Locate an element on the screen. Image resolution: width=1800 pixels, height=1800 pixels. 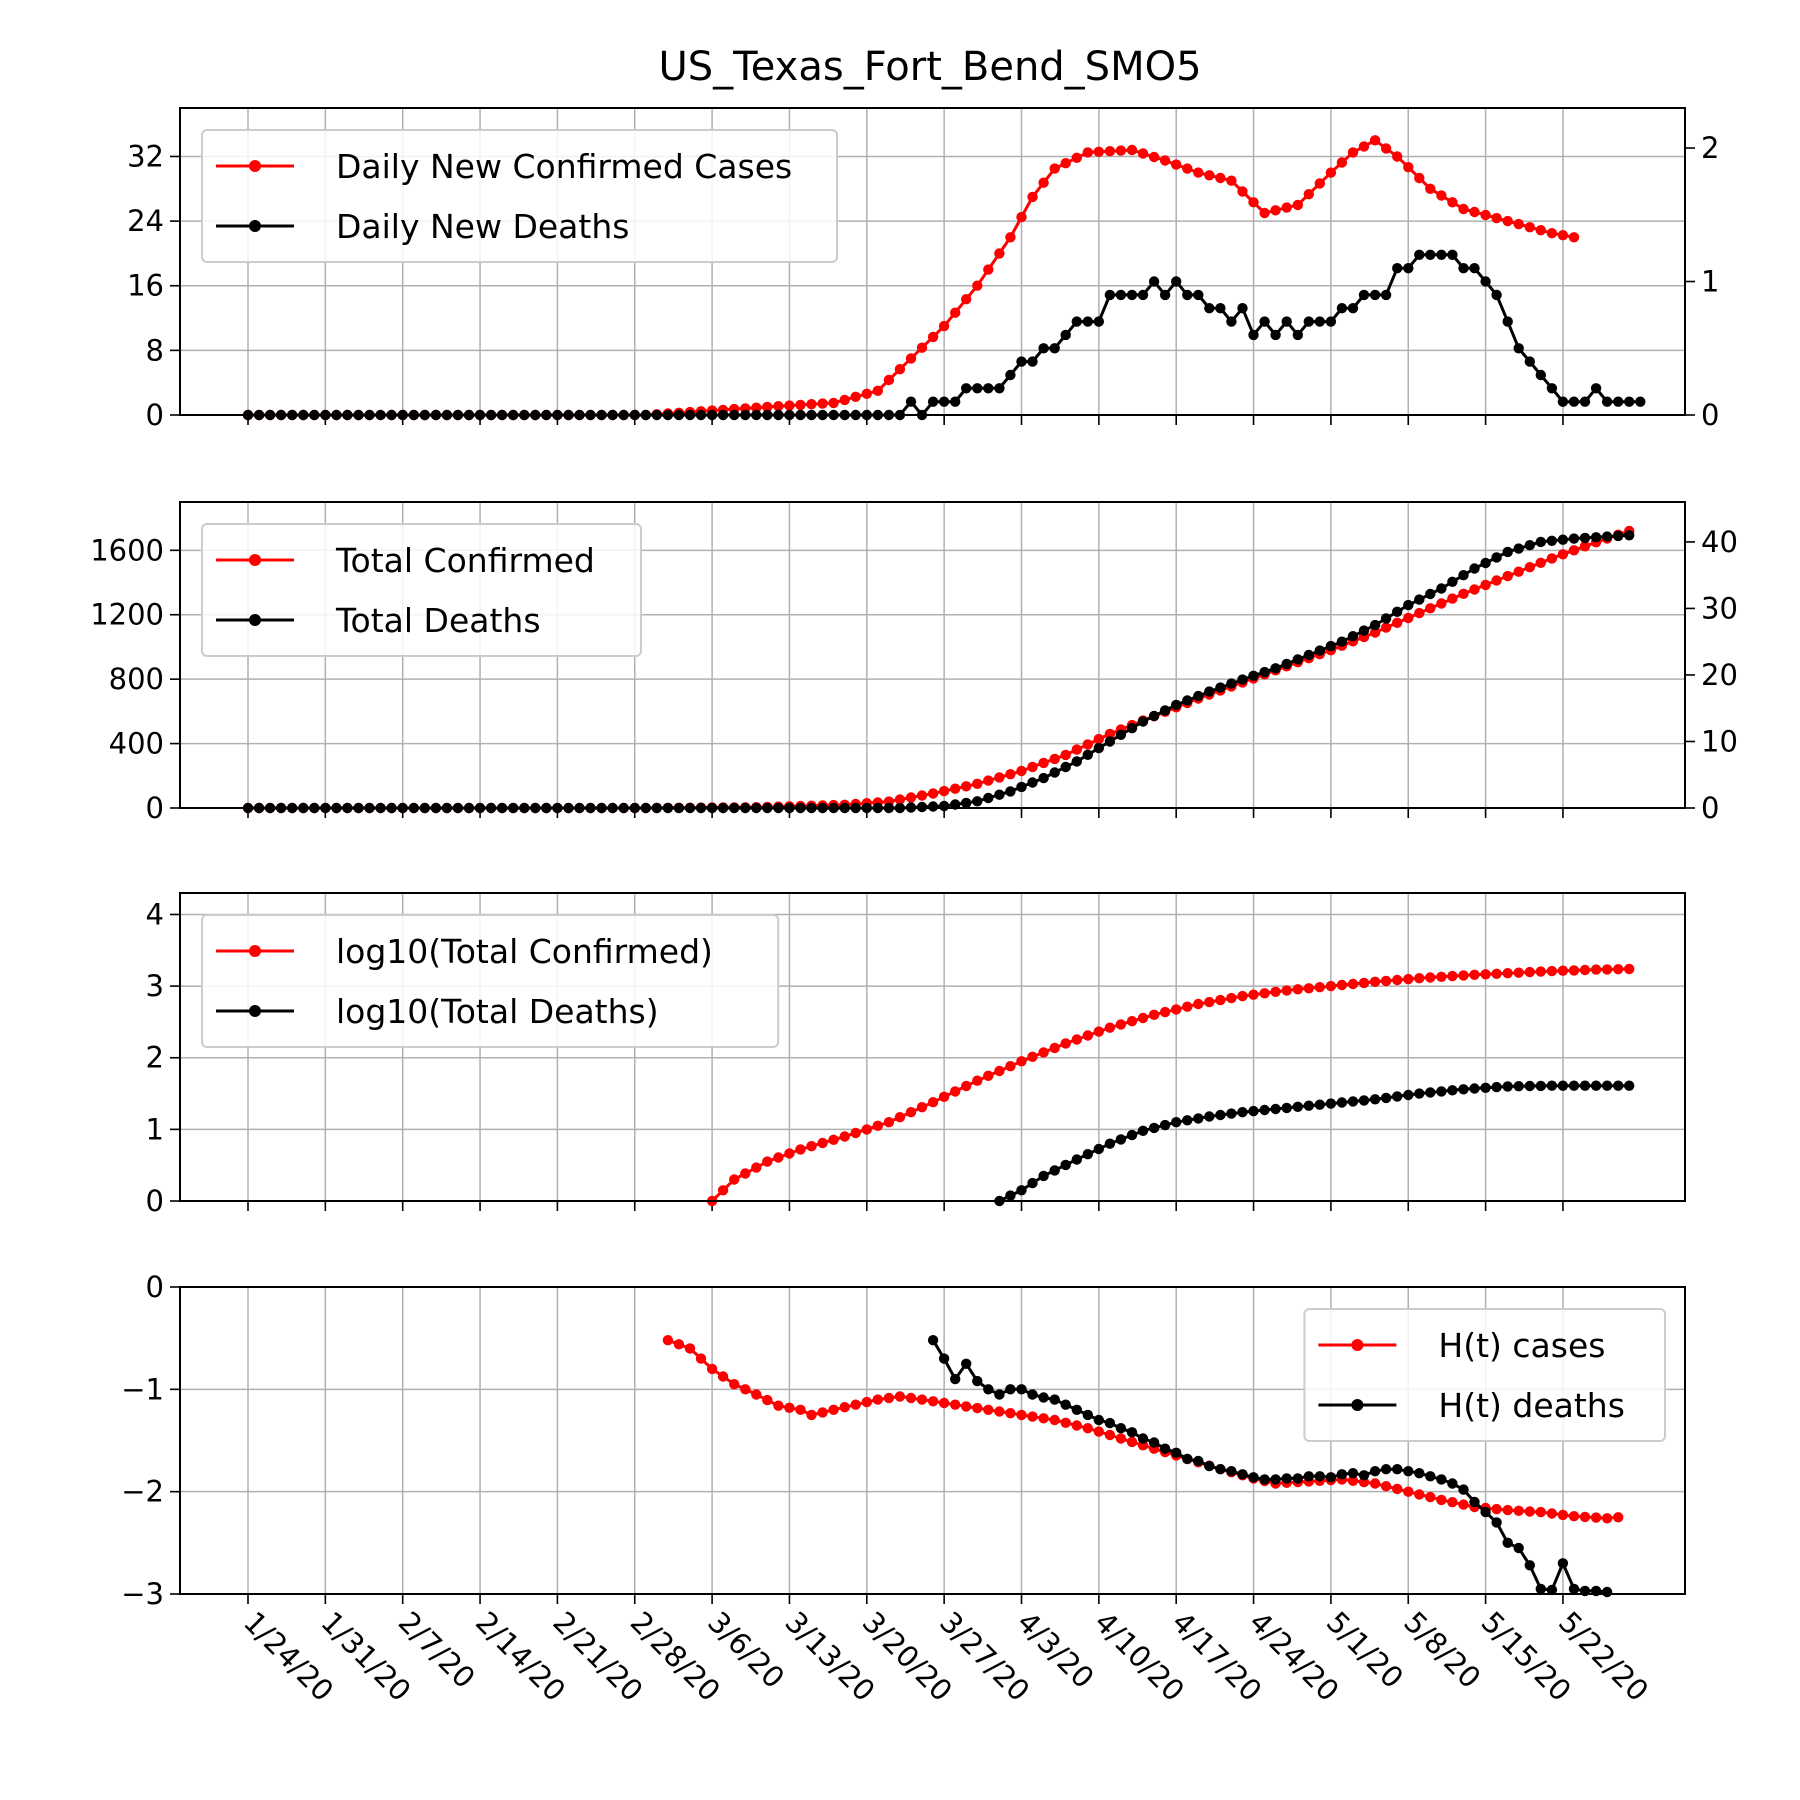
y-tick-label: 1200 is located at coordinates (127, 615).